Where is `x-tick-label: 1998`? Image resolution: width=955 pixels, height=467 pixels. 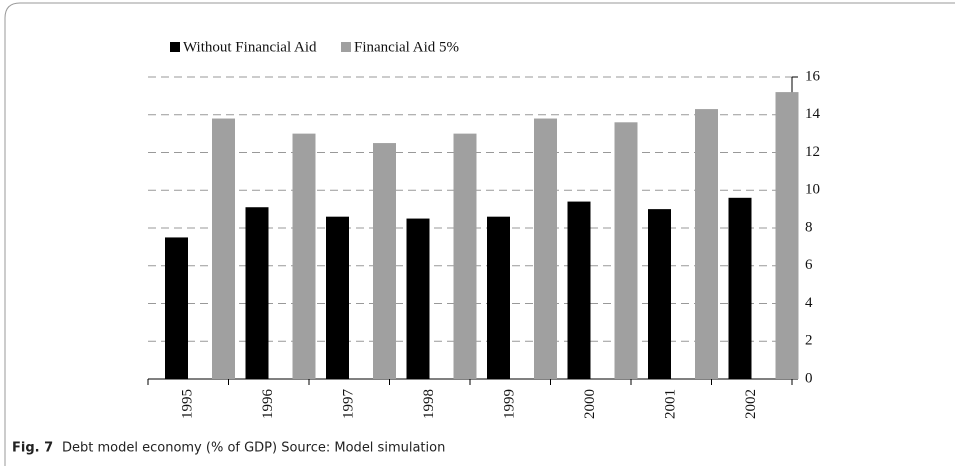
x-tick-label: 1998 is located at coordinates (429, 404).